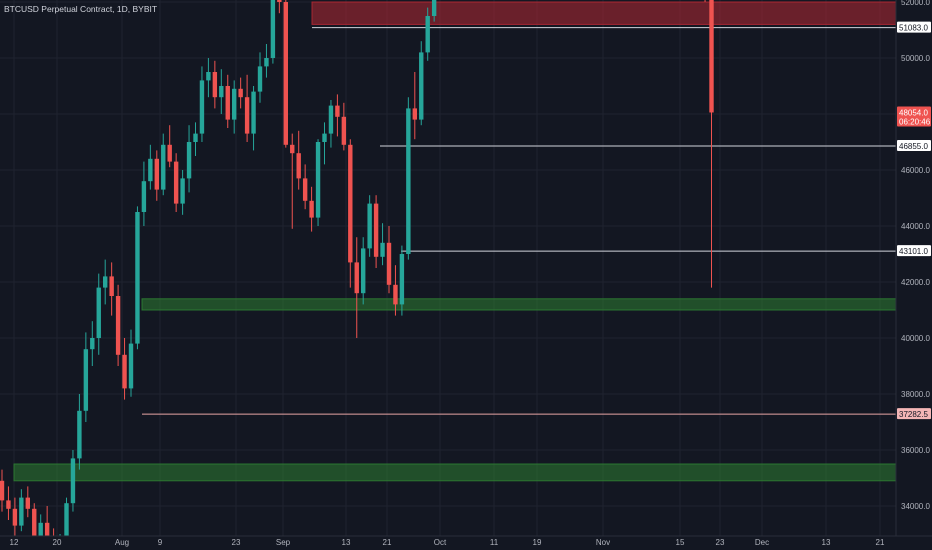 Image resolution: width=932 pixels, height=550 pixels. I want to click on time-axis-label: 13, so click(346, 542).